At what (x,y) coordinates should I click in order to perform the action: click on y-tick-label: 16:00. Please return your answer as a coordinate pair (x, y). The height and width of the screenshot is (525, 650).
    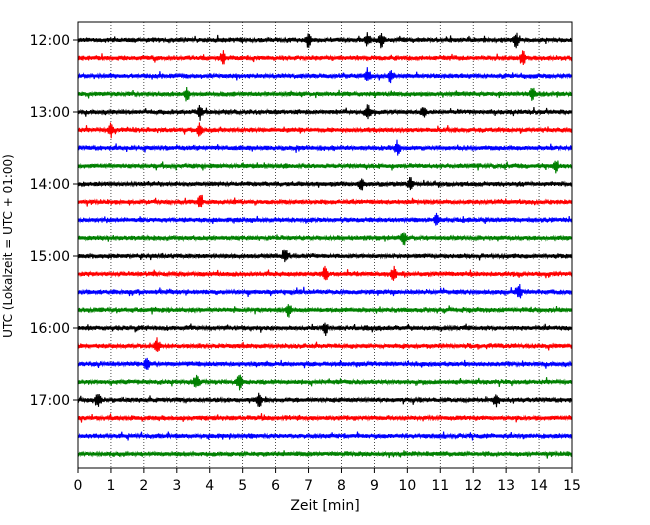
    Looking at the image, I should click on (50, 329).